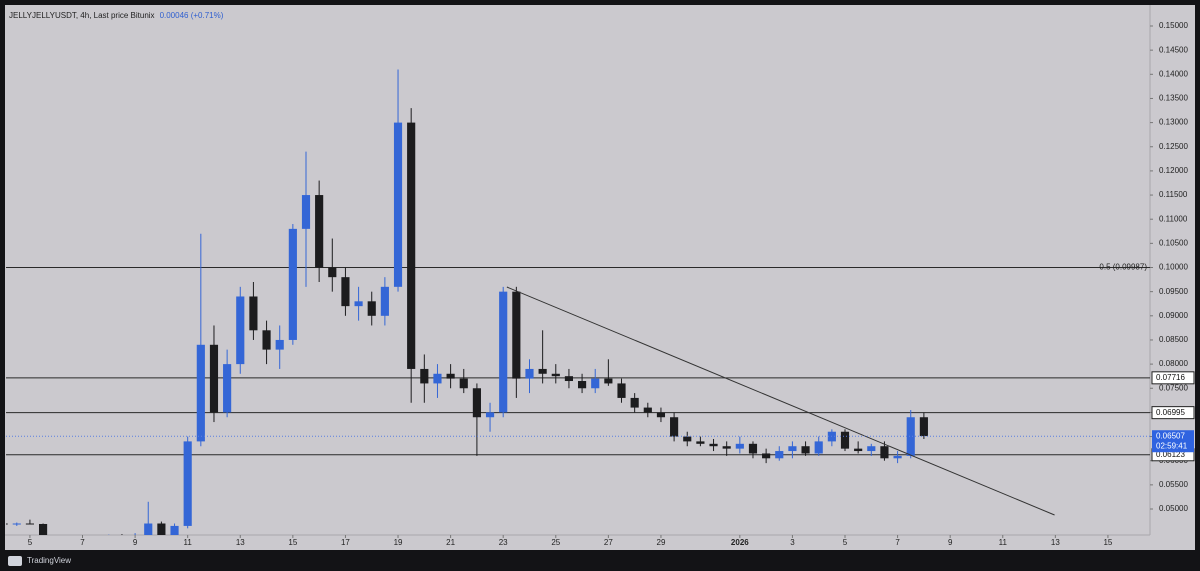  What do you see at coordinates (1170, 454) in the screenshot?
I see `level-label: 0.06123` at bounding box center [1170, 454].